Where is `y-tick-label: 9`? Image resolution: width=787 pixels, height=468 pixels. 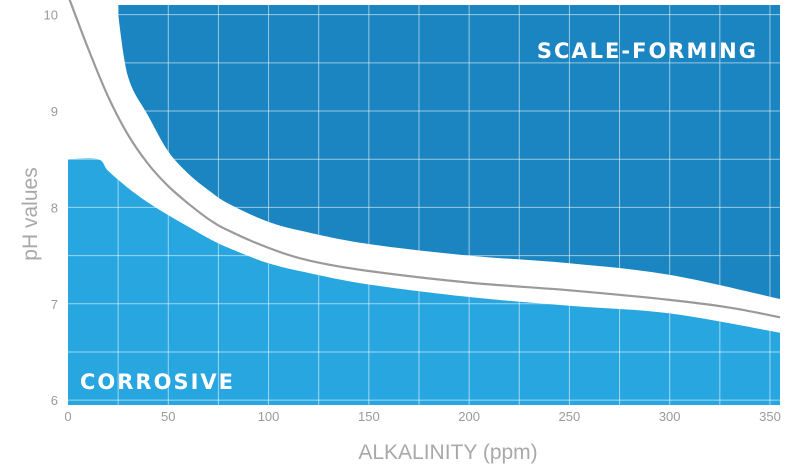
y-tick-label: 9 is located at coordinates (54, 111).